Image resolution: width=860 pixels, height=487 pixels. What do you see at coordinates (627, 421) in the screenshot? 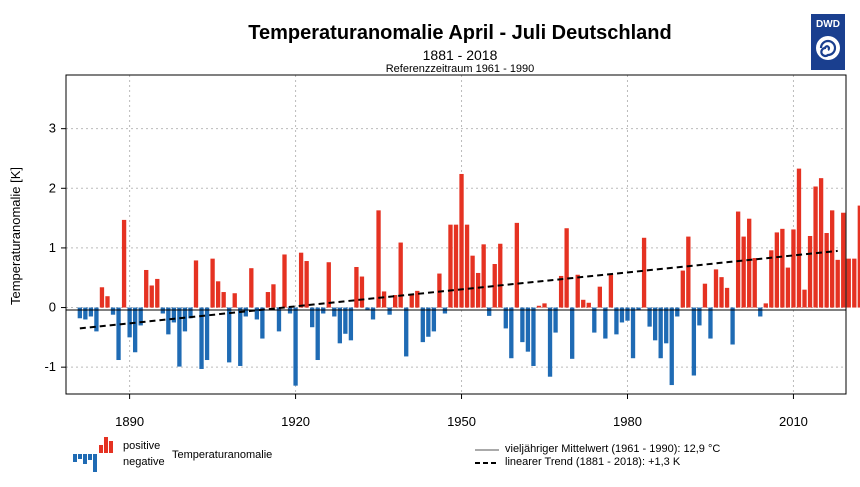
I see `x-tick-label: 1980` at bounding box center [627, 421].